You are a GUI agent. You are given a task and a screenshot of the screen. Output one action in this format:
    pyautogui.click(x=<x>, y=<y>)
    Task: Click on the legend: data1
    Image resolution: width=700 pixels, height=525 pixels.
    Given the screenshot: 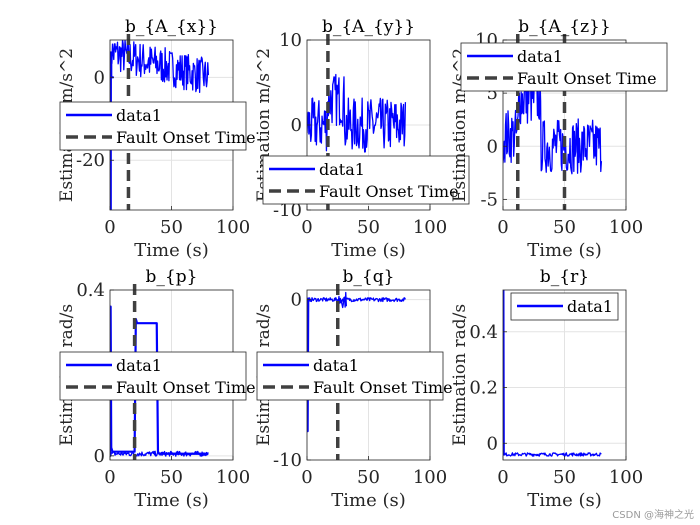 What is the action you would take?
    pyautogui.click(x=564, y=306)
    